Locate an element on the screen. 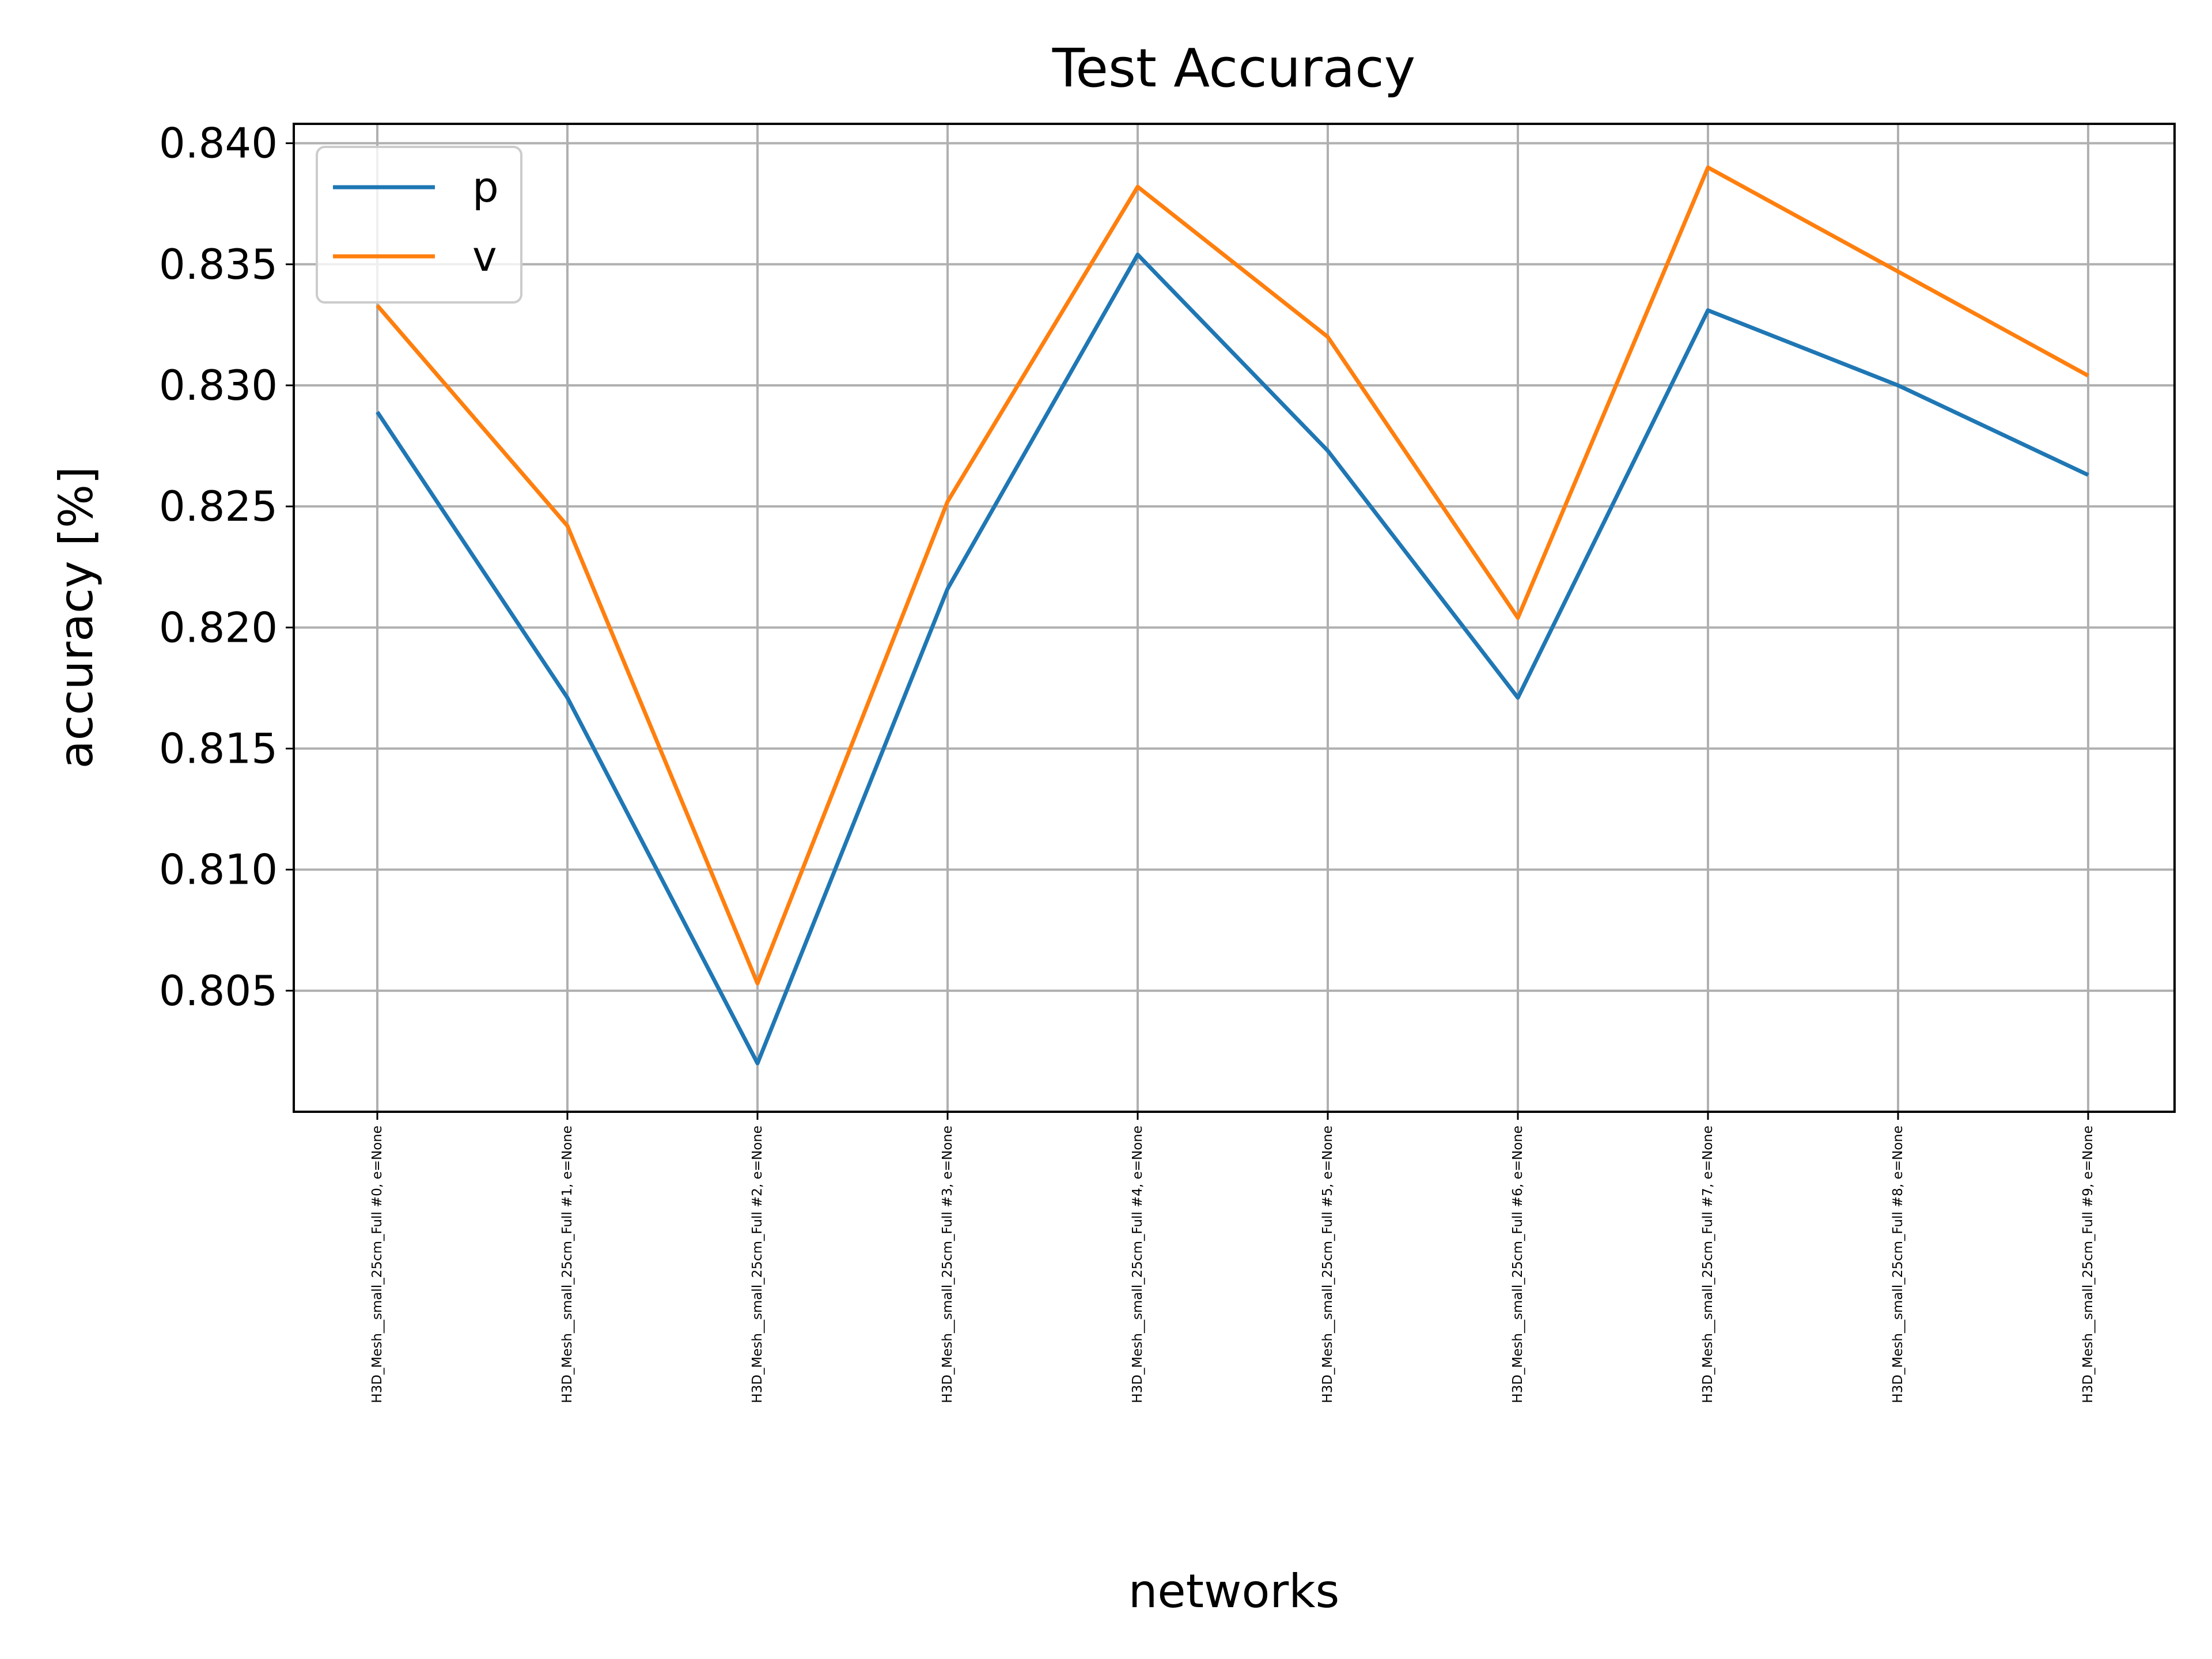 The width and height of the screenshot is (2212, 1659). y-tick-label: 0.805 is located at coordinates (218, 991).